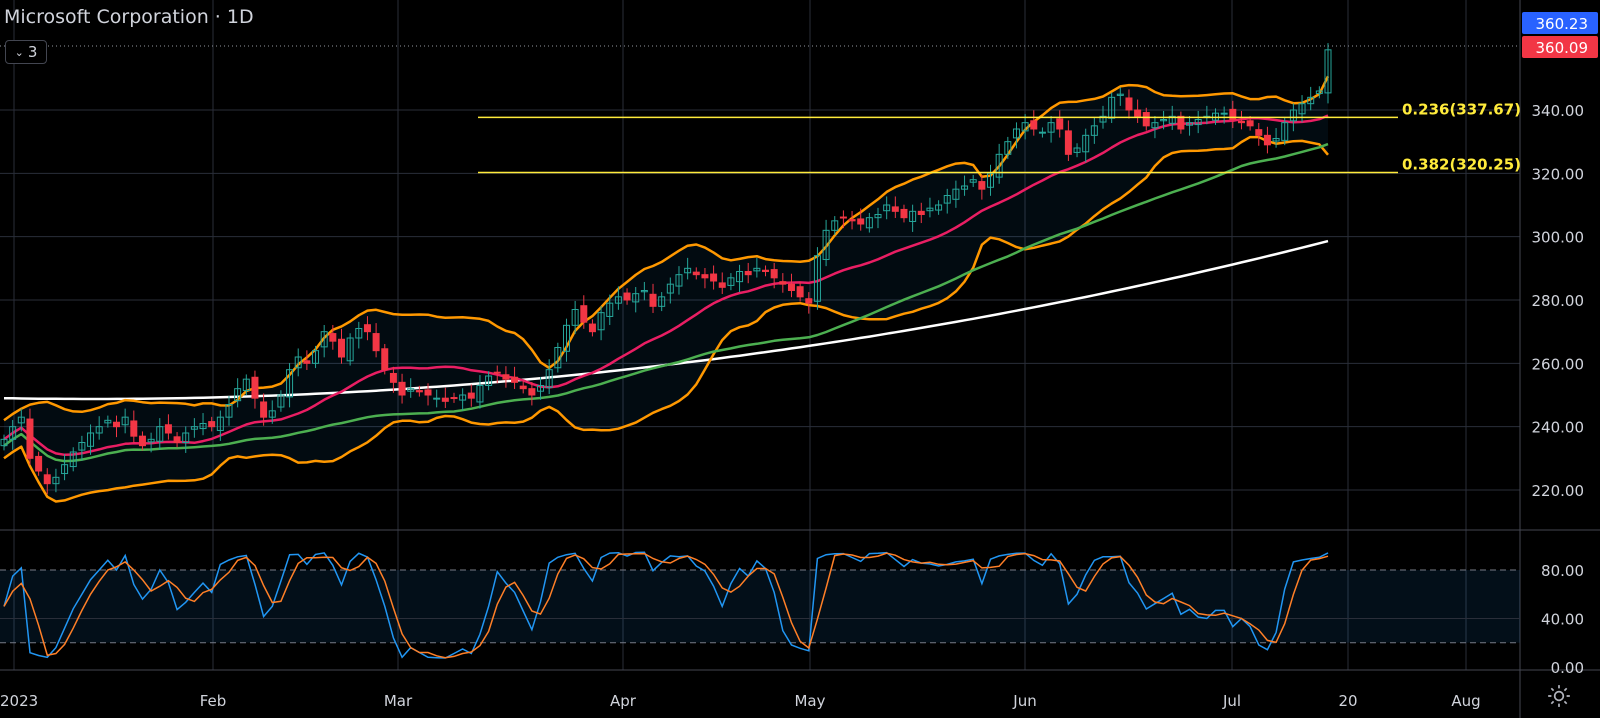  I want to click on price-axis-tick-label: 340.00, so click(1558, 111).